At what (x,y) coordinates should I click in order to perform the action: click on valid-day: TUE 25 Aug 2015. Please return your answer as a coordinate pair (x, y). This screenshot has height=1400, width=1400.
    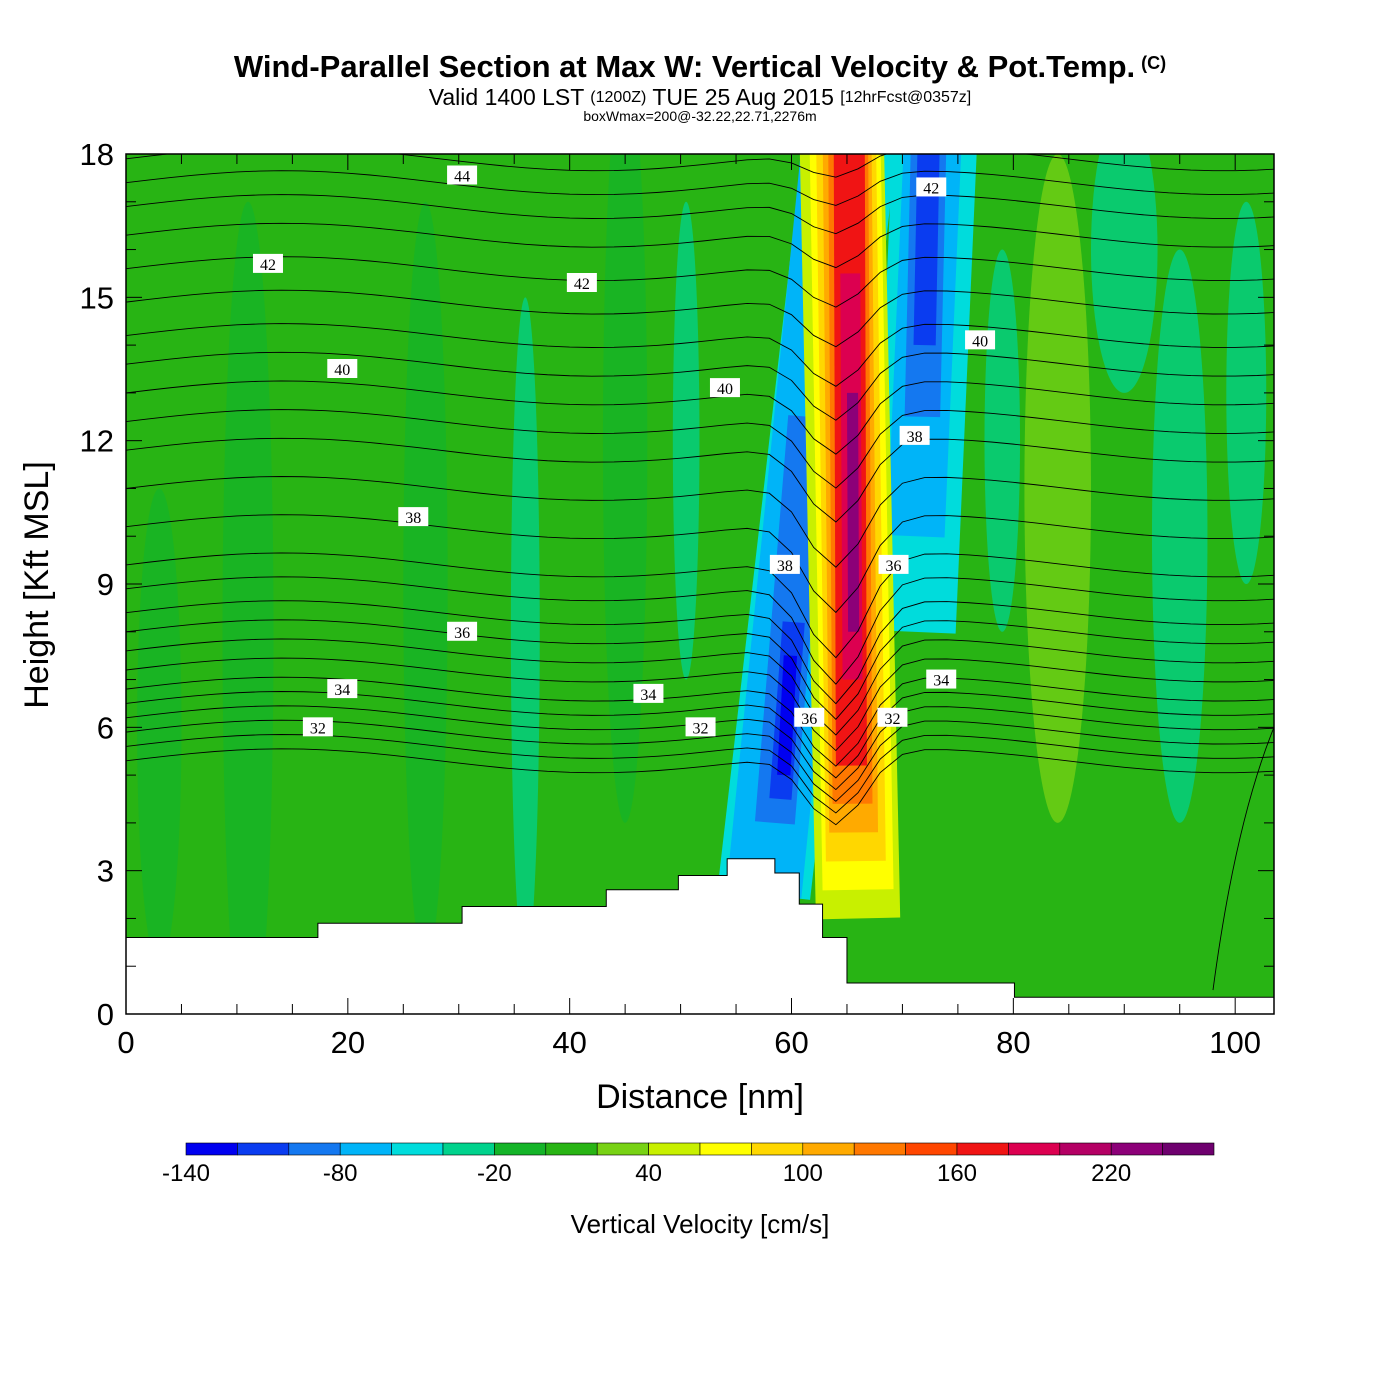
    Looking at the image, I should click on (743, 97).